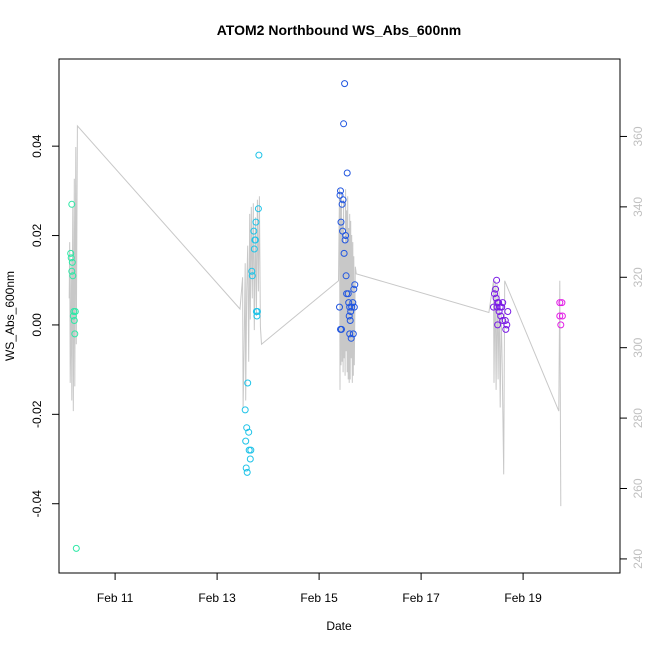  What do you see at coordinates (638, 418) in the screenshot?
I see `y2-tick-label: 280` at bounding box center [638, 418].